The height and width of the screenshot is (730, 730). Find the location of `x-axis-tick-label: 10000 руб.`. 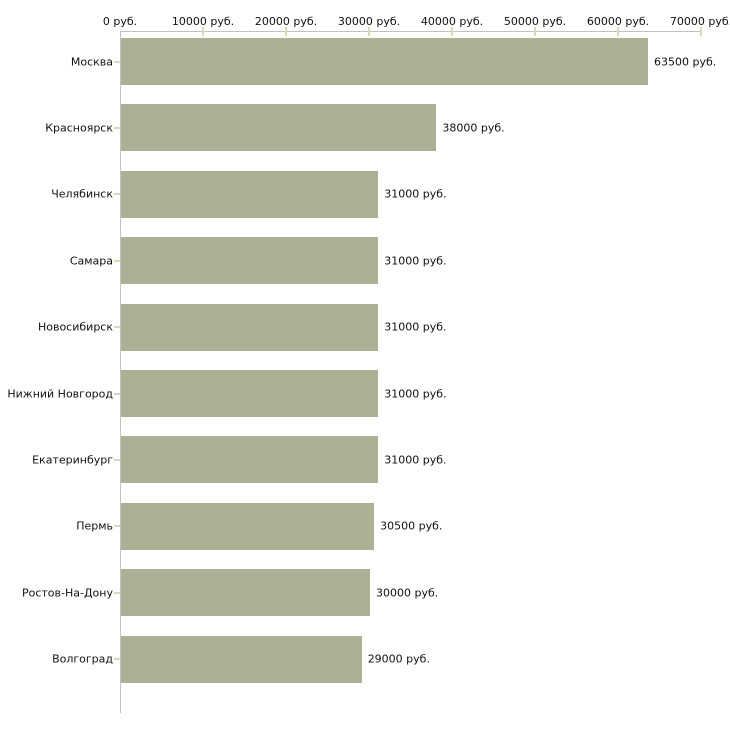

x-axis-tick-label: 10000 руб. is located at coordinates (203, 21).